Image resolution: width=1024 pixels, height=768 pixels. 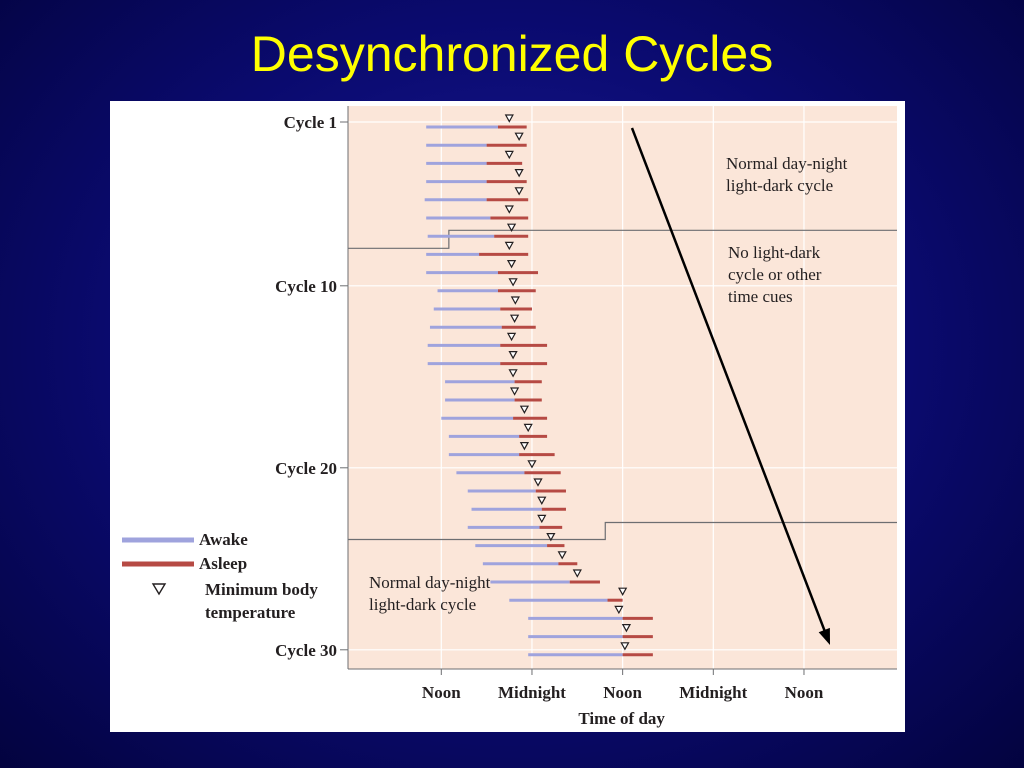 What do you see at coordinates (787, 163) in the screenshot?
I see `annotation-normal-top: Normal day-night` at bounding box center [787, 163].